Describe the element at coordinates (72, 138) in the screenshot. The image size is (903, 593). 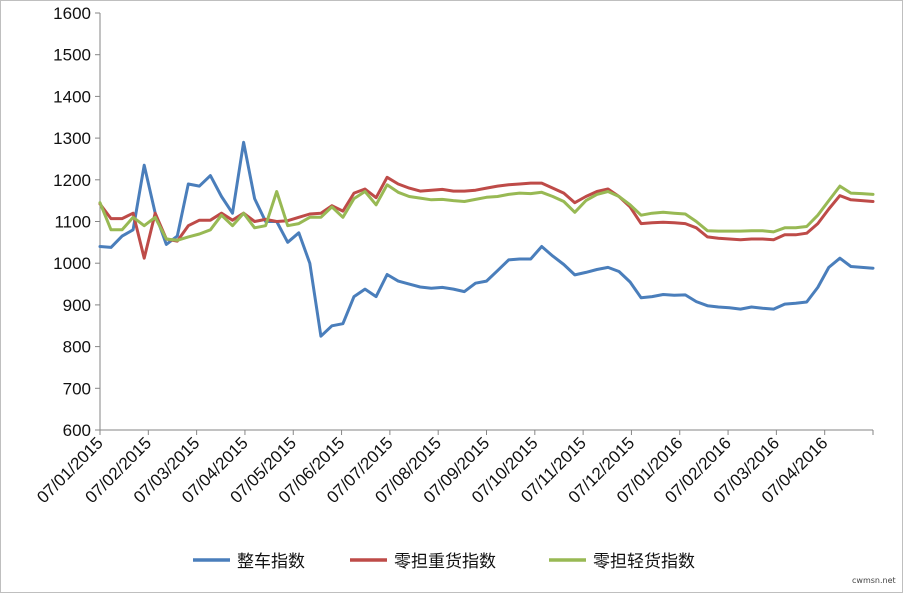
I see `y-tick-label: 1300` at that location.